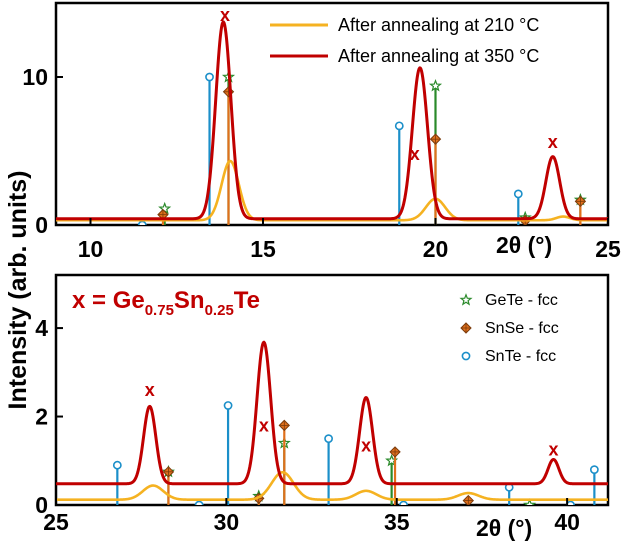 Image resolution: width=623 pixels, height=548 pixels. Describe the element at coordinates (504, 528) in the screenshot. I see `x-axis-label-bottom: 2θ (°)` at that location.